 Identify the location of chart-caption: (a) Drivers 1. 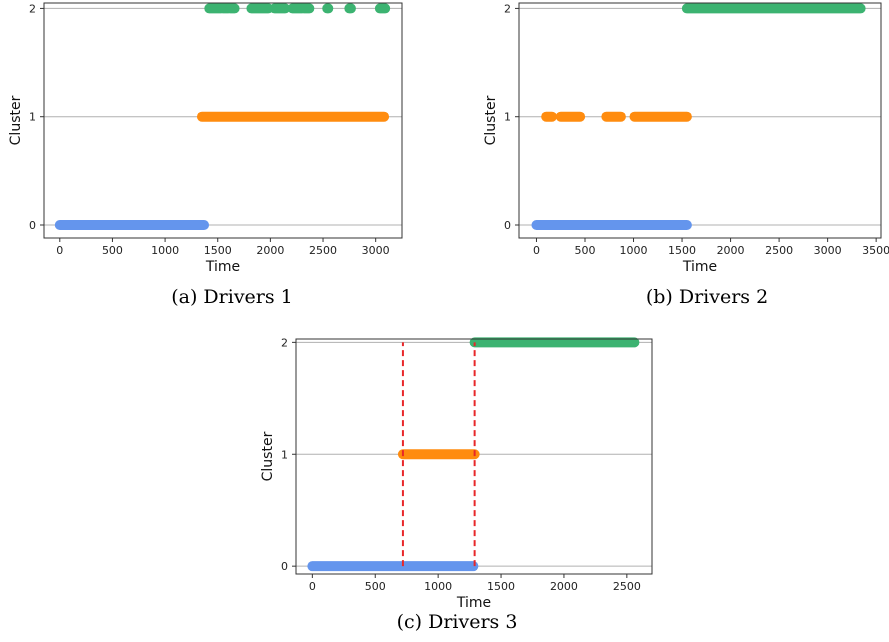
(232, 297).